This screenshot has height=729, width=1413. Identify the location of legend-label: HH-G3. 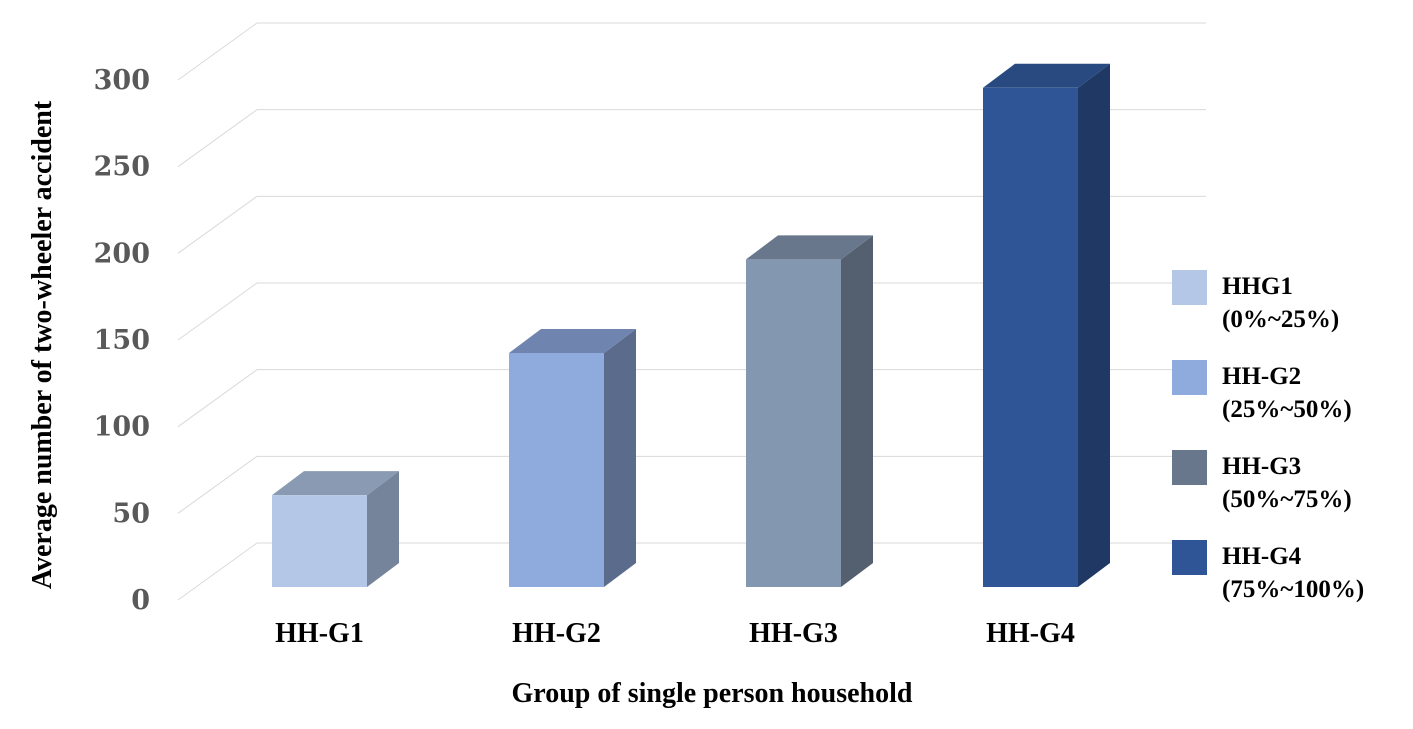
(1261, 466).